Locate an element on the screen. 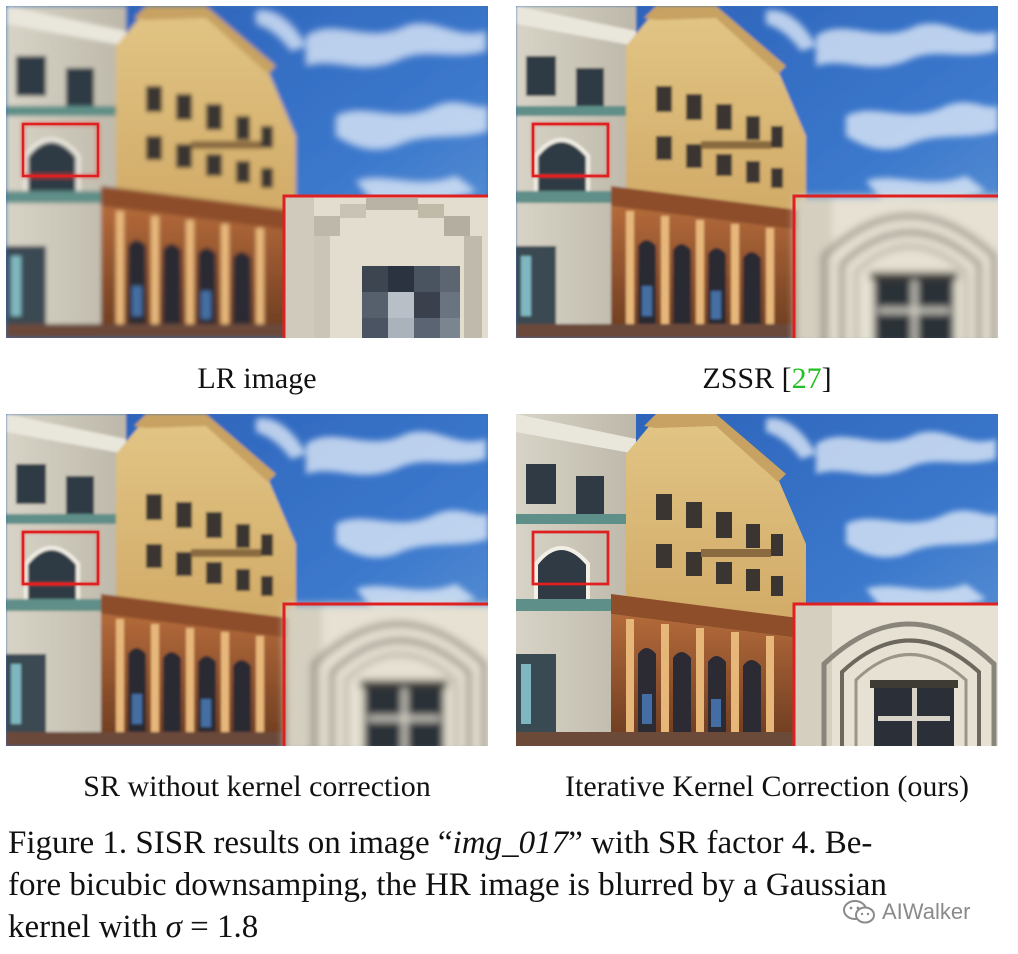 Image resolution: width=1018 pixels, height=954 pixels. caption-text: ZSSR [ is located at coordinates (747, 378).